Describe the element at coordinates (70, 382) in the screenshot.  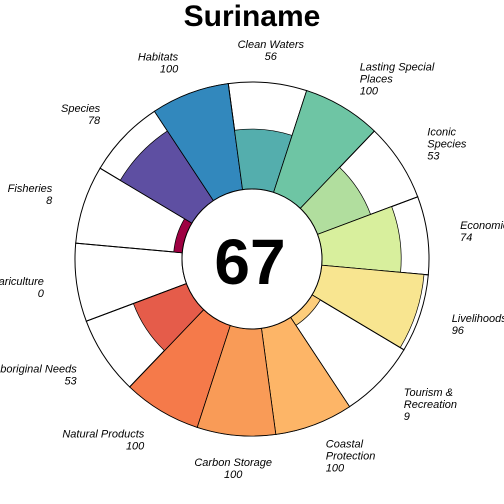
I see `label-value-aboriginal-needs: 53` at that location.